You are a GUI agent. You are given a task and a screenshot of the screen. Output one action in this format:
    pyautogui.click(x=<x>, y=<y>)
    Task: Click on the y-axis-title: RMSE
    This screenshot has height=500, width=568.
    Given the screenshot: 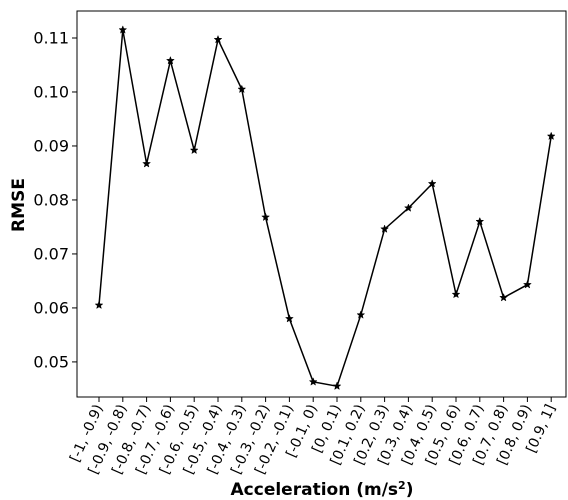 What is the action you would take?
    pyautogui.click(x=19, y=205)
    